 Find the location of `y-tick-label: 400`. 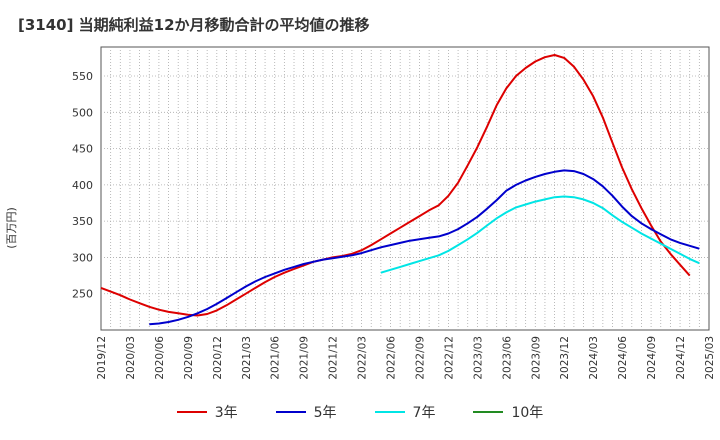

y-tick-label: 400 is located at coordinates (82, 185).